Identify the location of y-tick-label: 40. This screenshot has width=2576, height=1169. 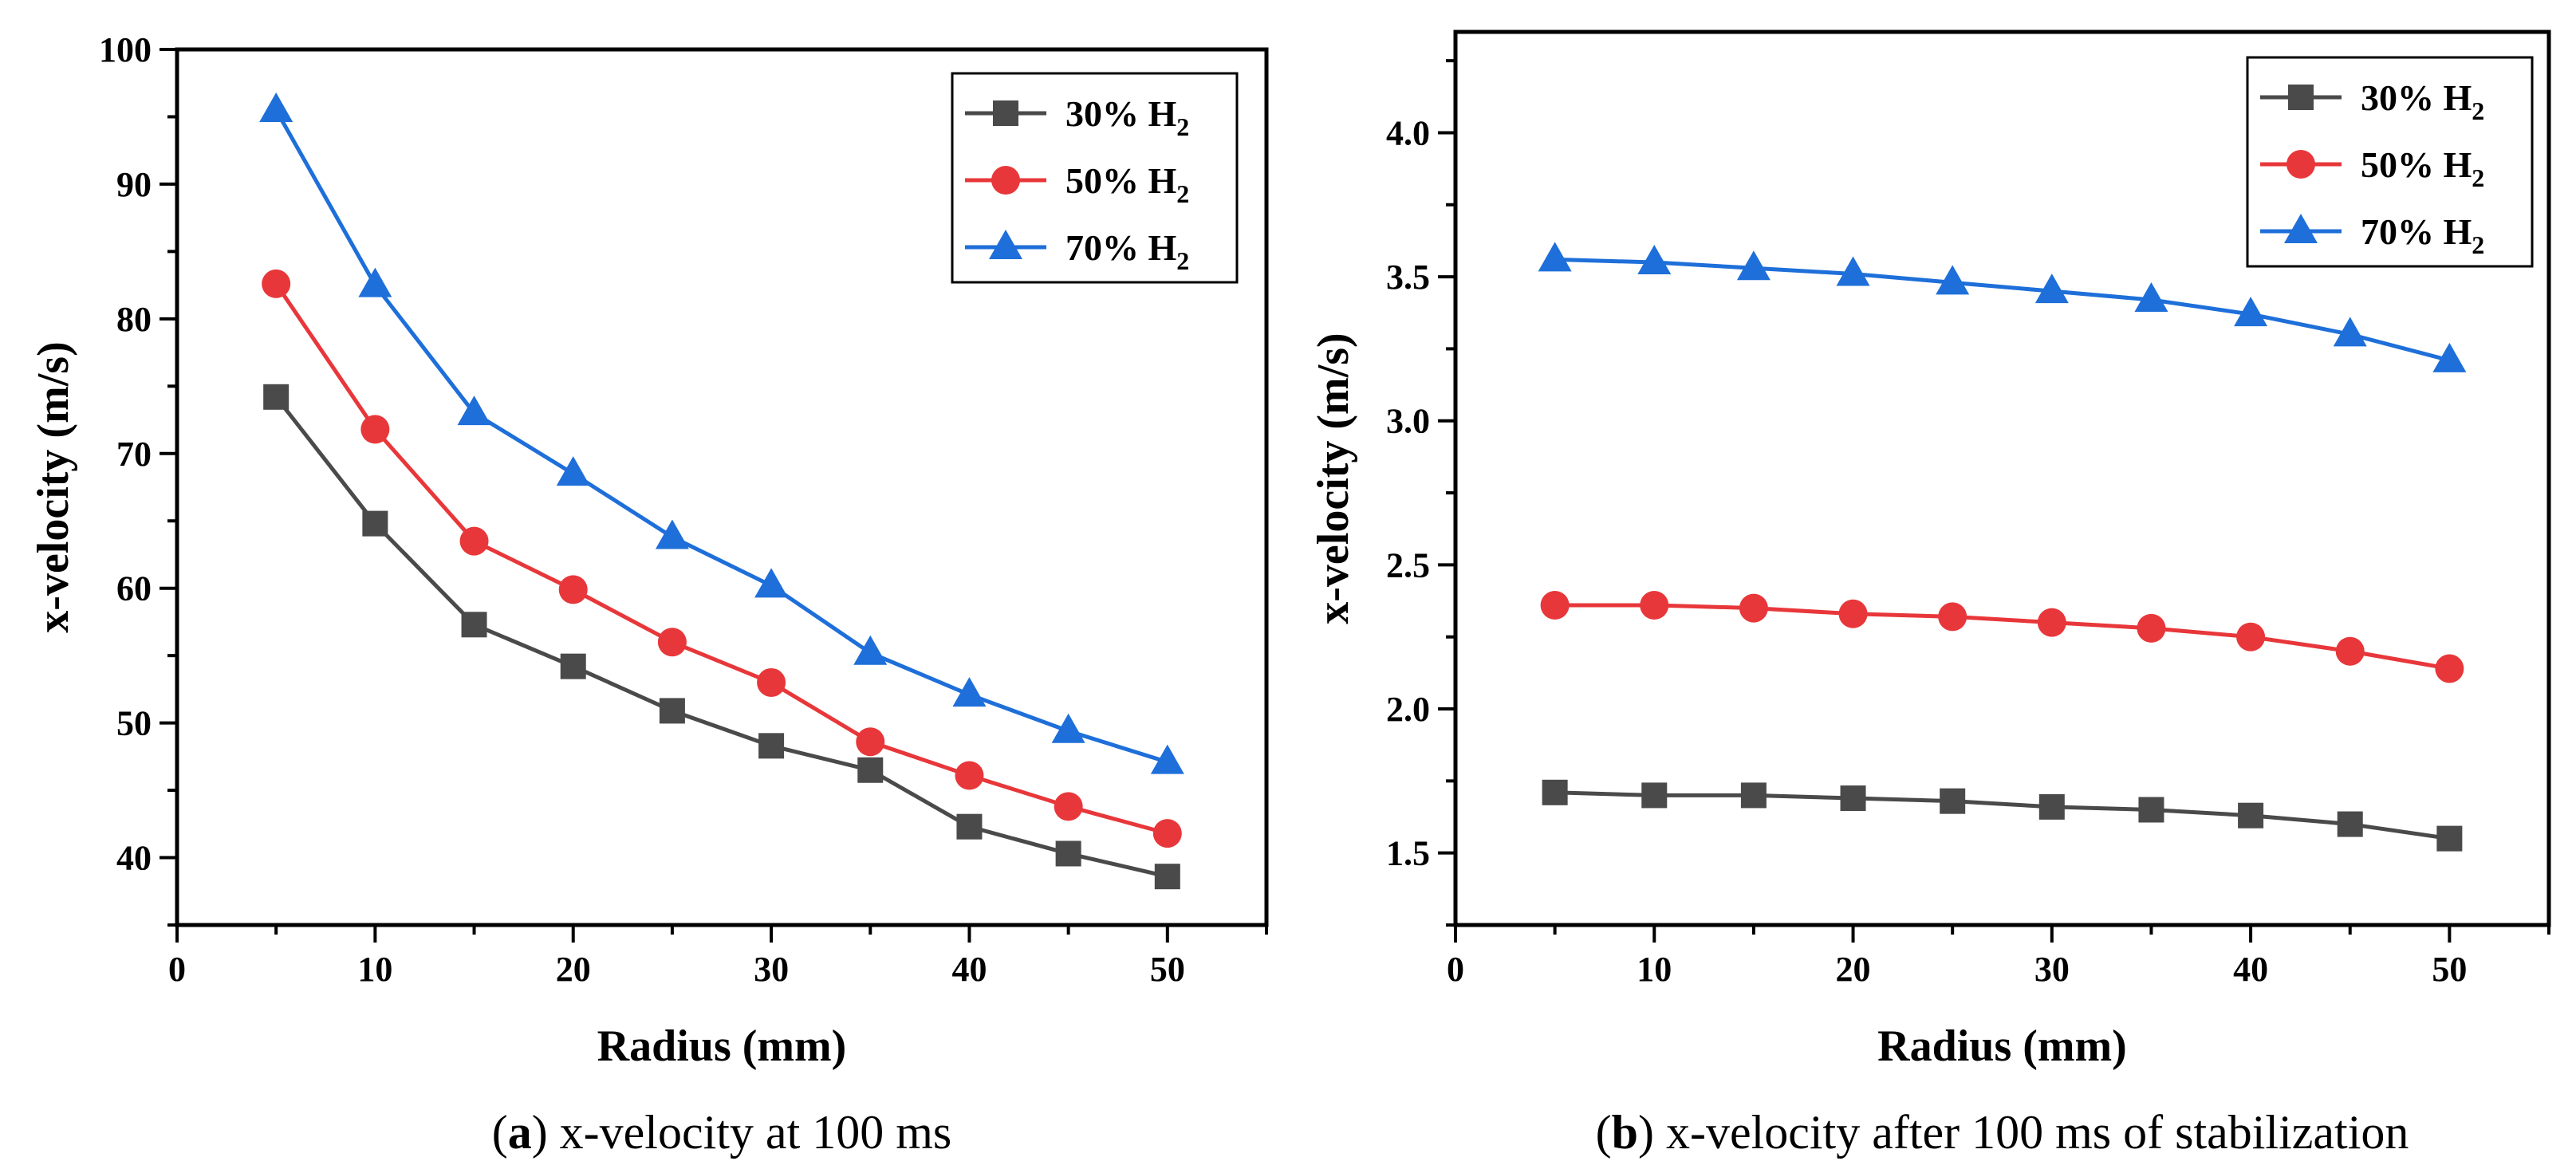
(134, 858).